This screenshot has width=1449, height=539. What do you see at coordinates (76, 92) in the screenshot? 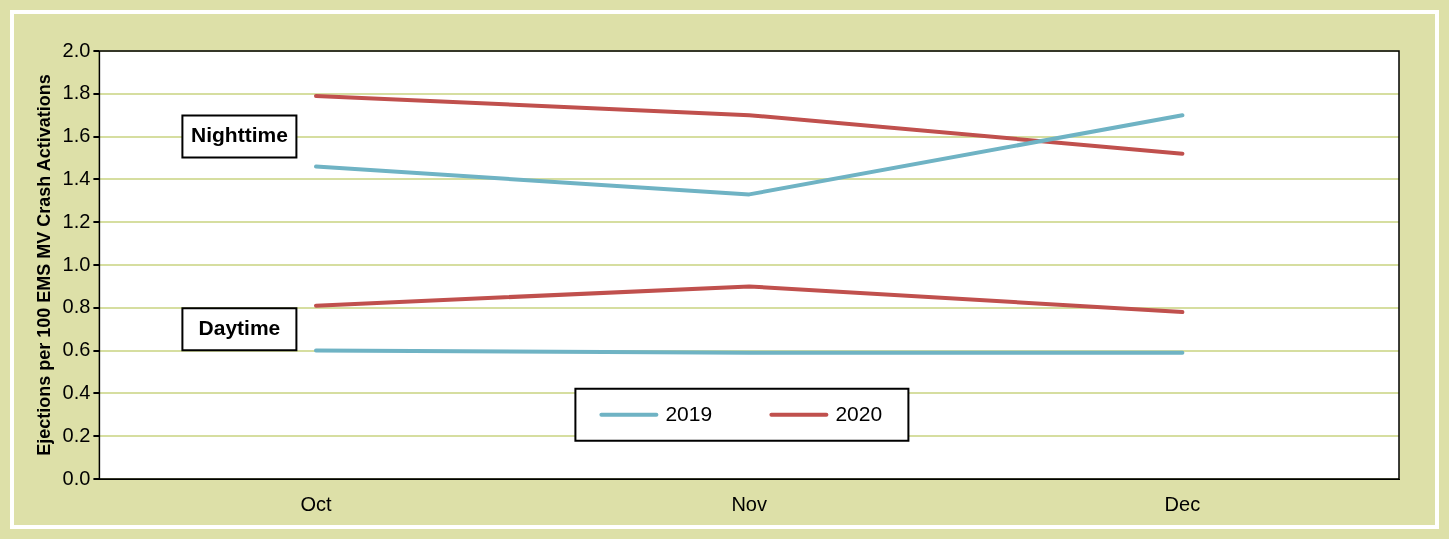
I see `y-tick-label: 1.8` at bounding box center [76, 92].